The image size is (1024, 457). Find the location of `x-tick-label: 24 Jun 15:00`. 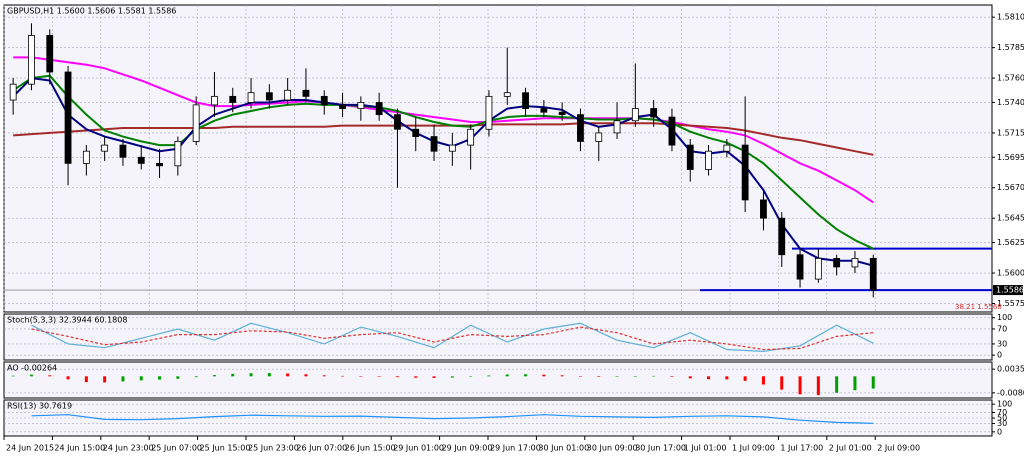

x-tick-label: 24 Jun 15:00 is located at coordinates (79, 448).